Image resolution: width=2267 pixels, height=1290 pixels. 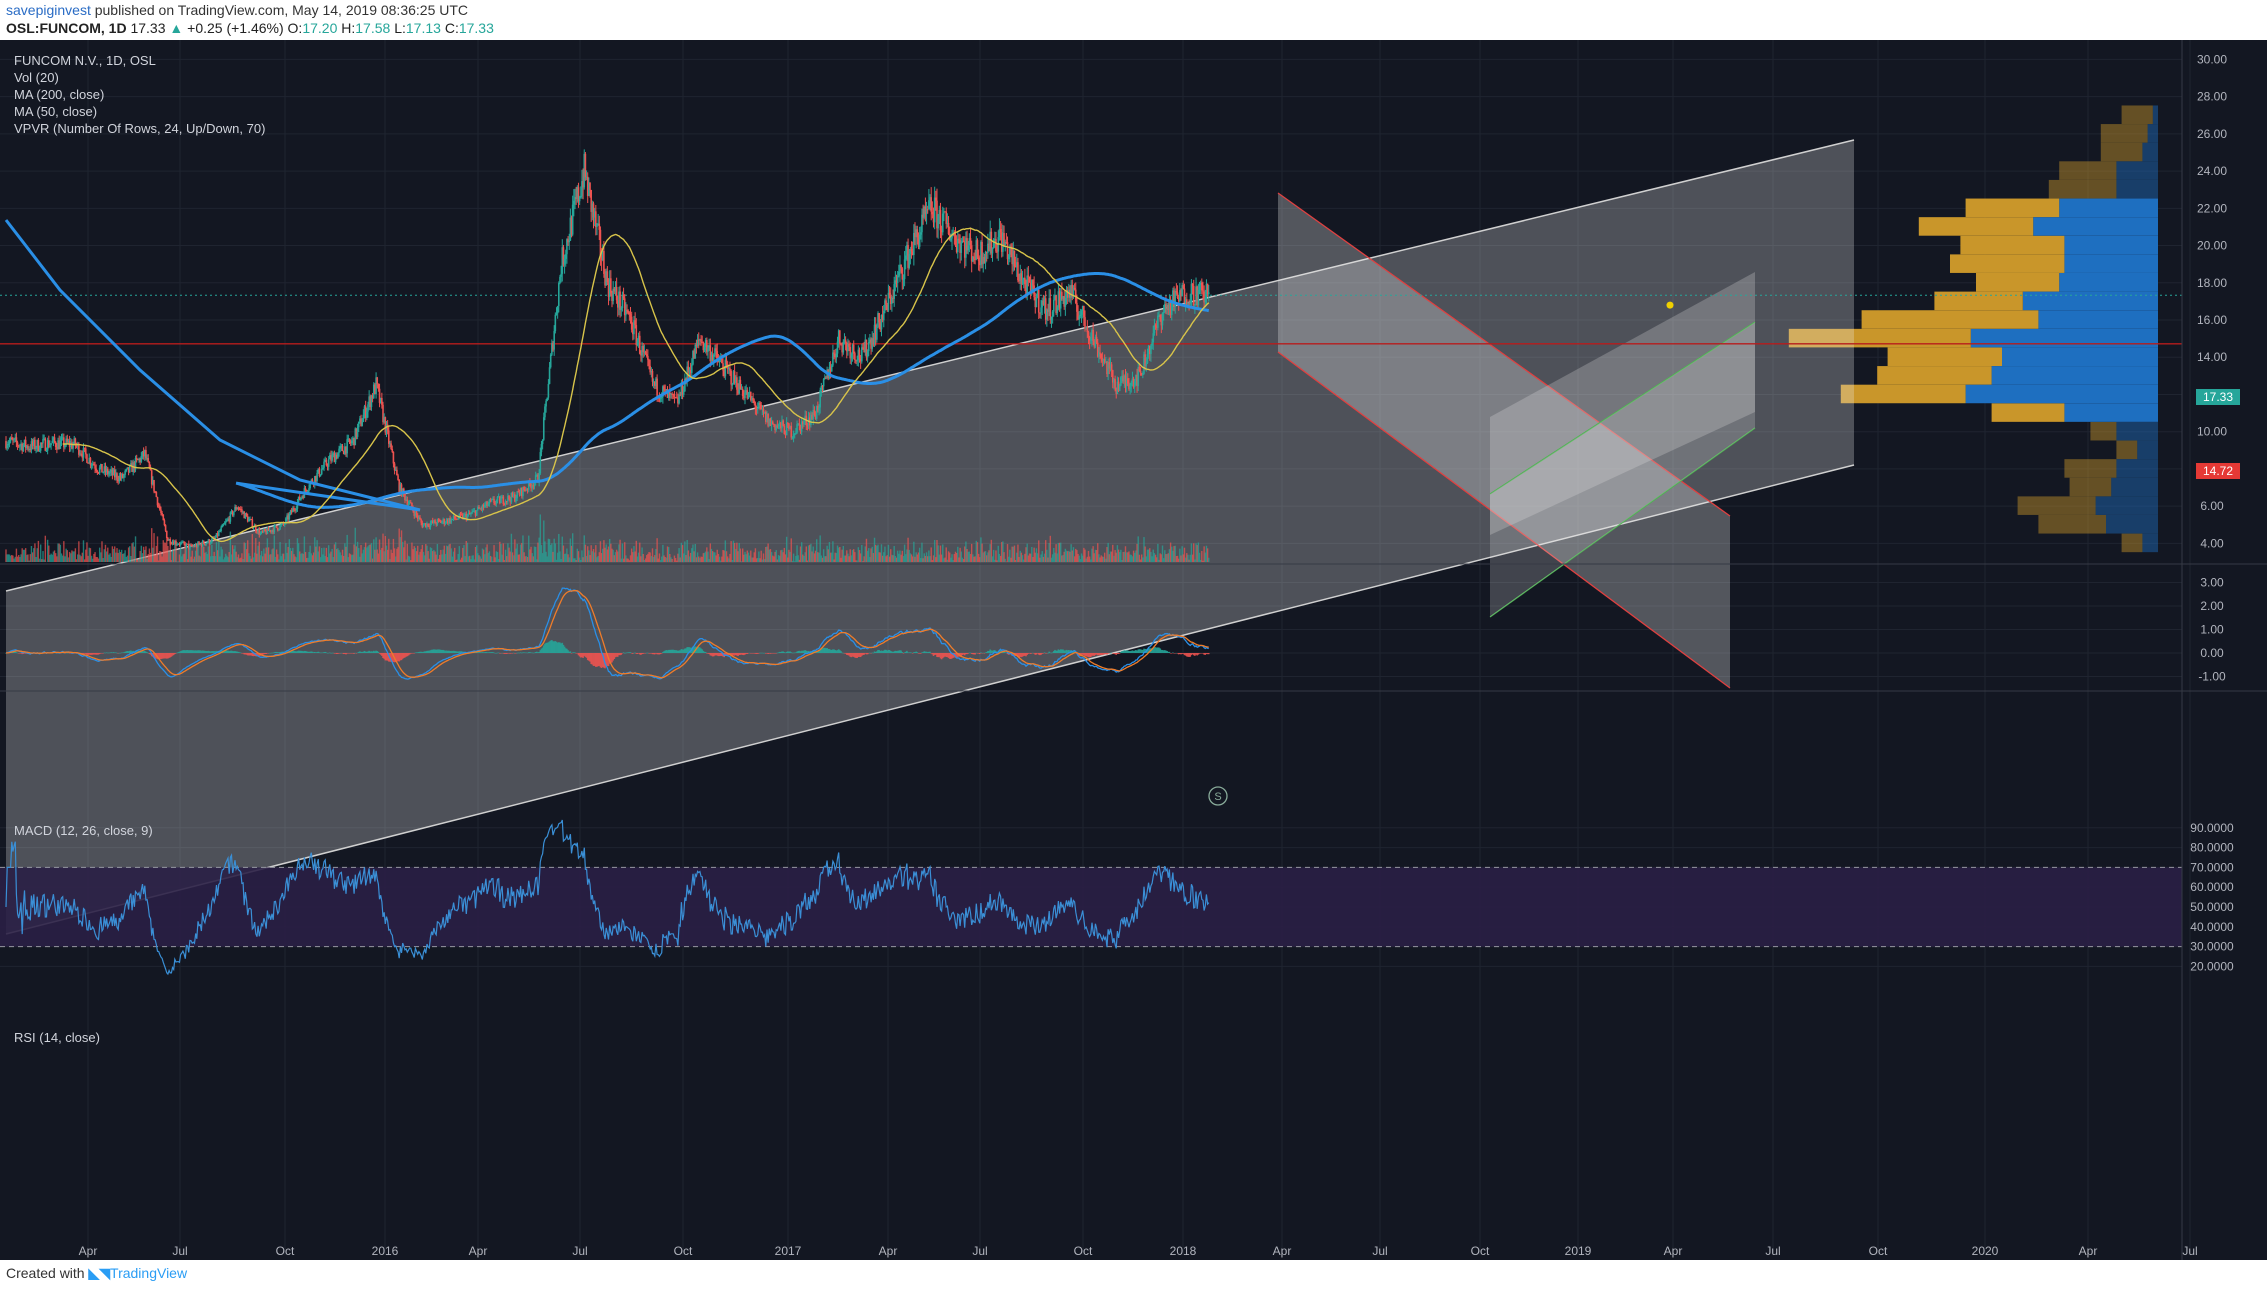 I want to click on open-label: O:, so click(x=295, y=28).